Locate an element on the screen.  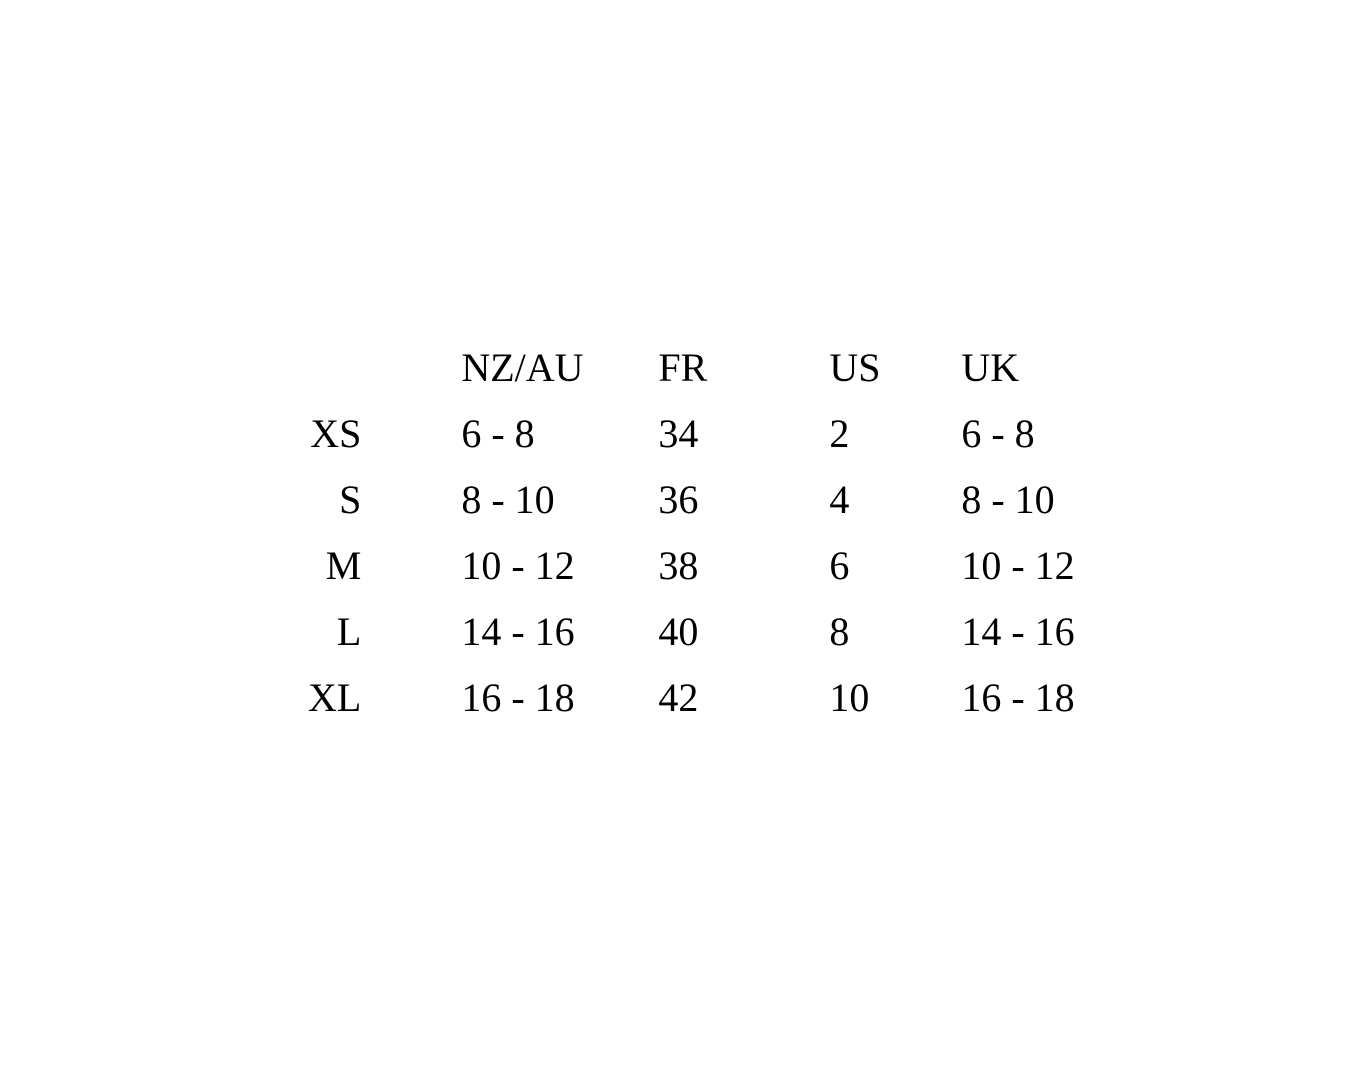
header-cell-blank is located at coordinates (384, 368).